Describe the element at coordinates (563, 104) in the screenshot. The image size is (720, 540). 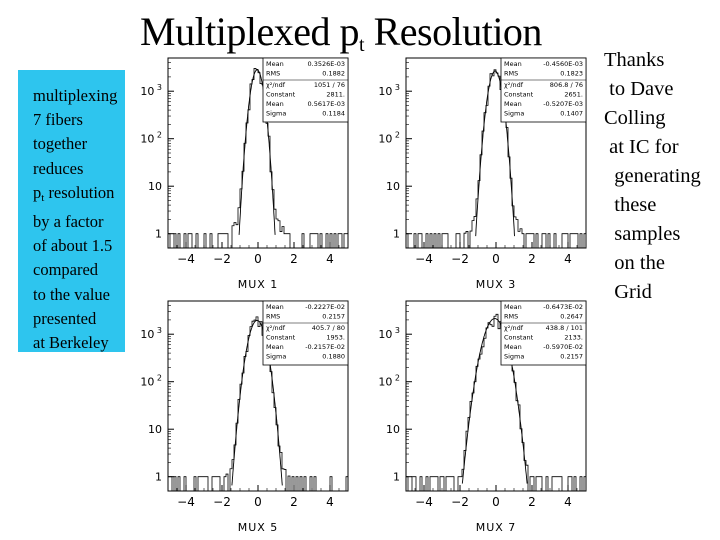
I see `stat-value: -0.5207E-03` at that location.